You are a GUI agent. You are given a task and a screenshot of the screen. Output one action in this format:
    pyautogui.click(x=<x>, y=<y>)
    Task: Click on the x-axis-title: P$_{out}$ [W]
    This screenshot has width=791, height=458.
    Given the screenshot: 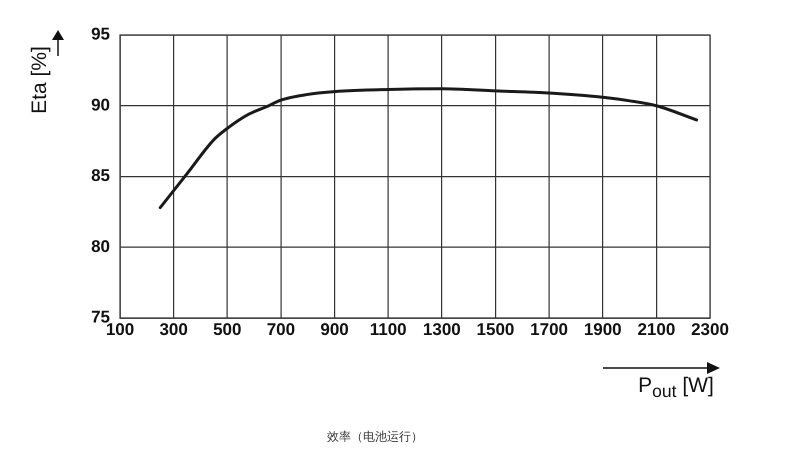 What is the action you would take?
    pyautogui.click(x=676, y=388)
    